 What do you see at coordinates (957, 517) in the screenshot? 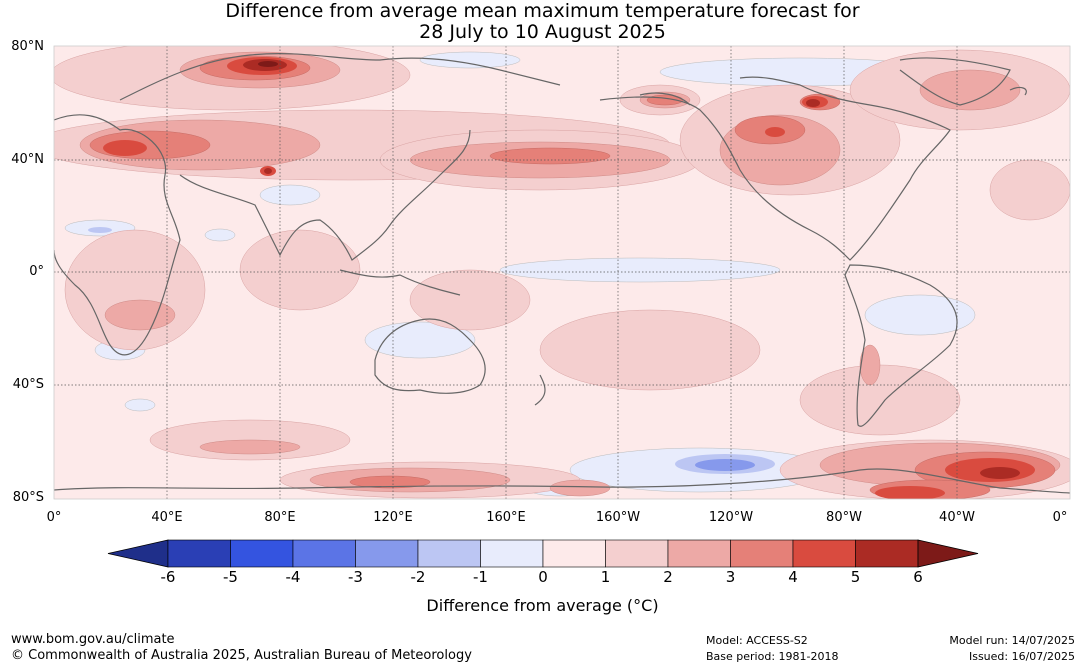
I see `lon-label-40w: 40°W` at bounding box center [957, 517].